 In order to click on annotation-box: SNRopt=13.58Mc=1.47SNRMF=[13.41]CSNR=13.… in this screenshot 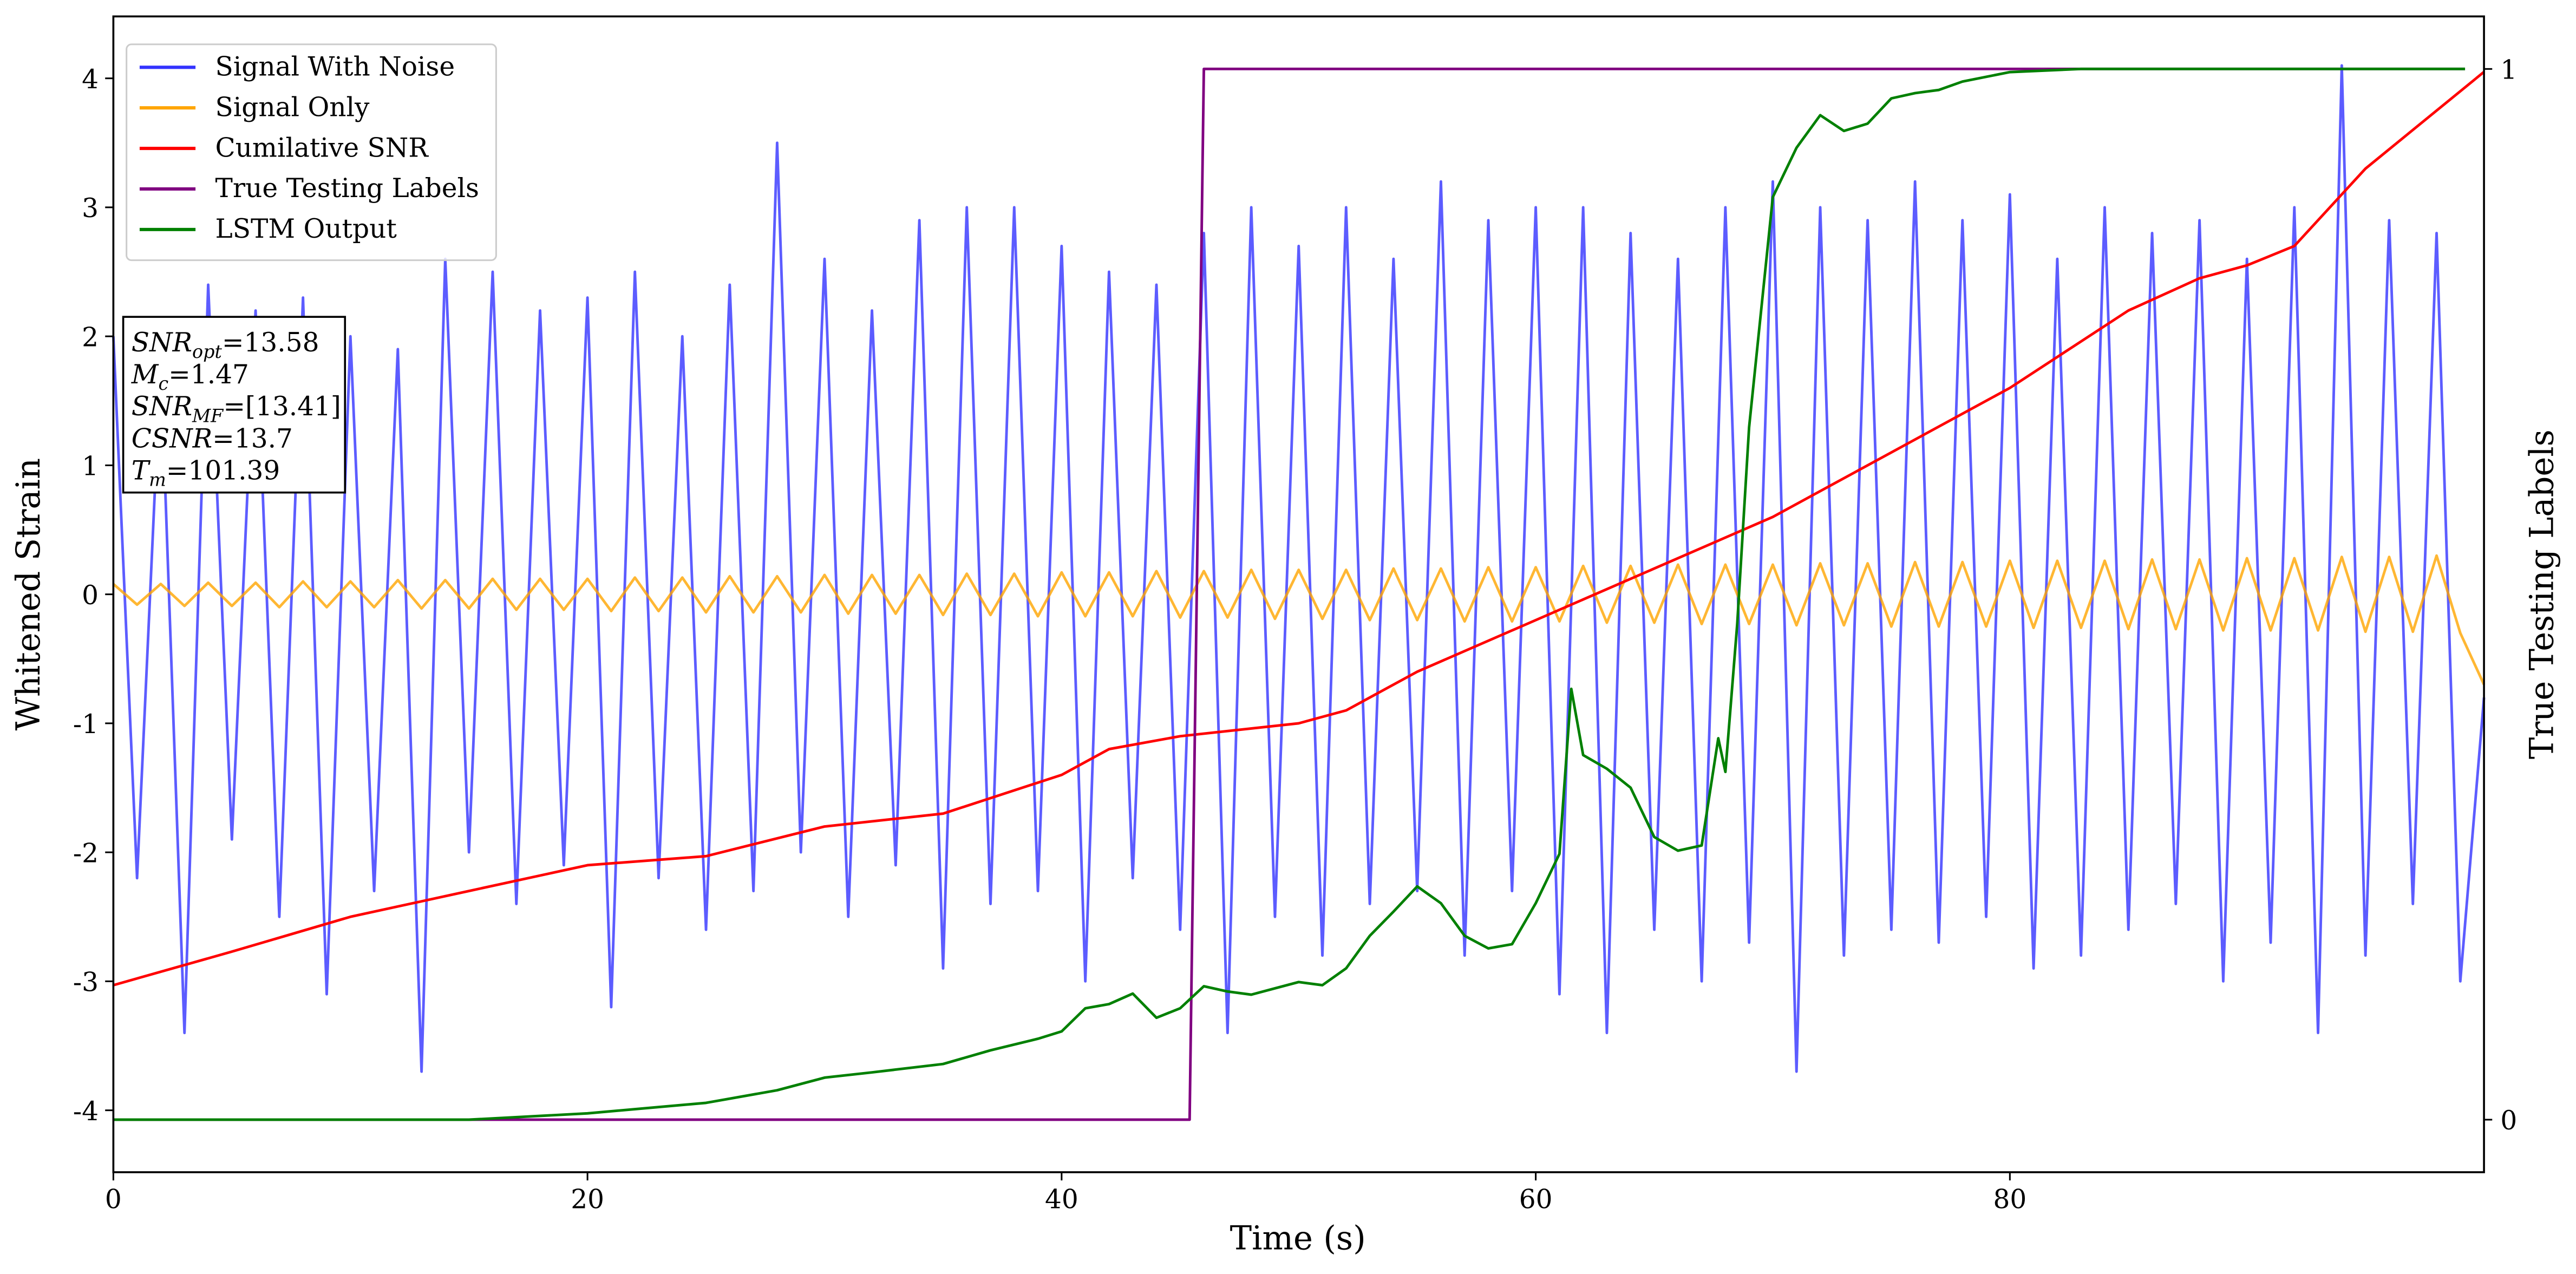, I will do `click(234, 405)`.